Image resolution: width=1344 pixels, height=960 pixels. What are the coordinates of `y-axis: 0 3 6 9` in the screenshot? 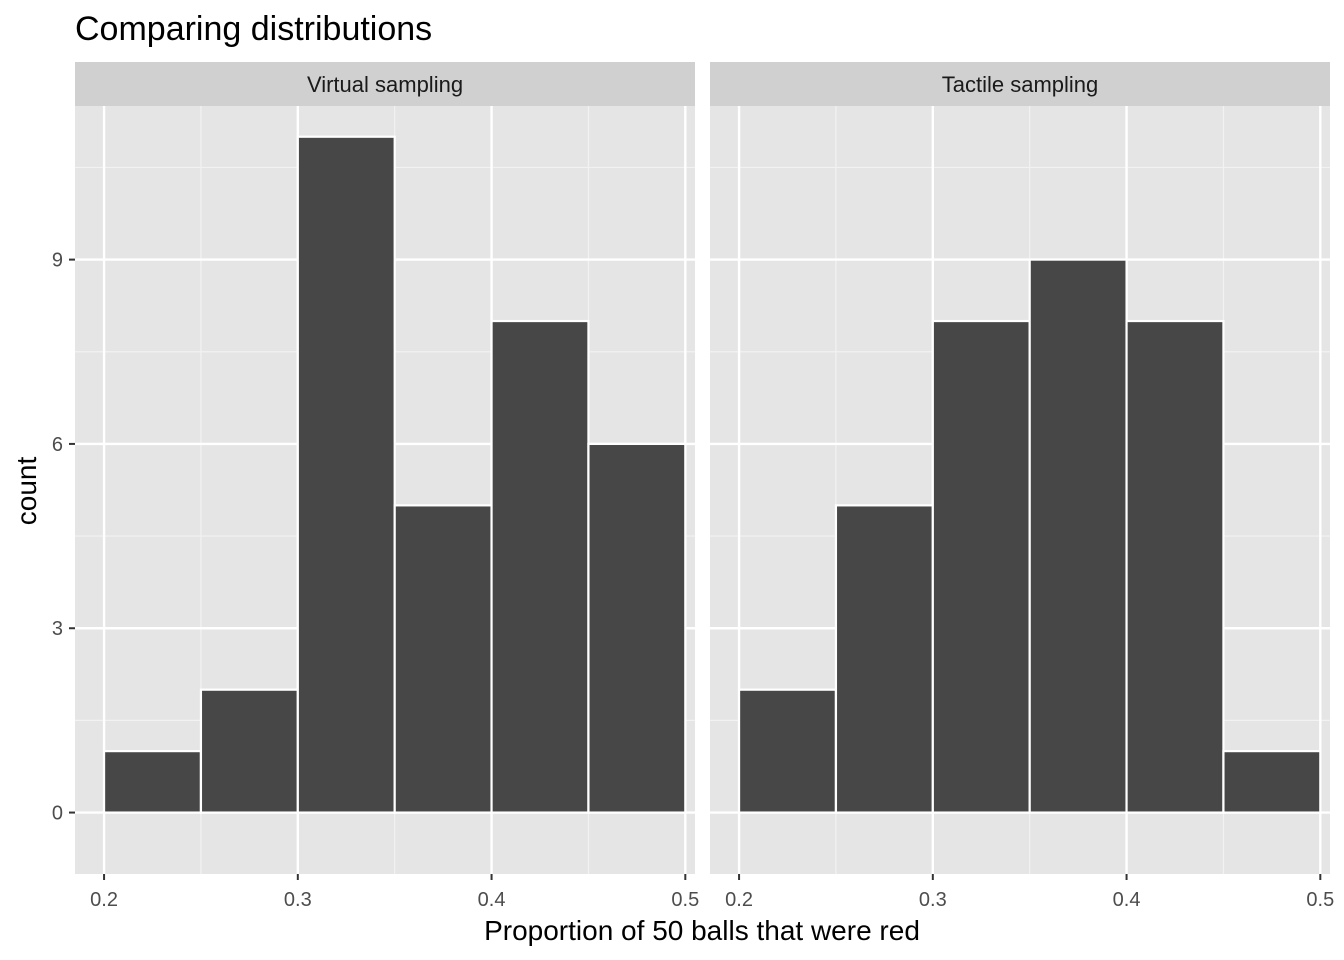 It's located at (63, 537).